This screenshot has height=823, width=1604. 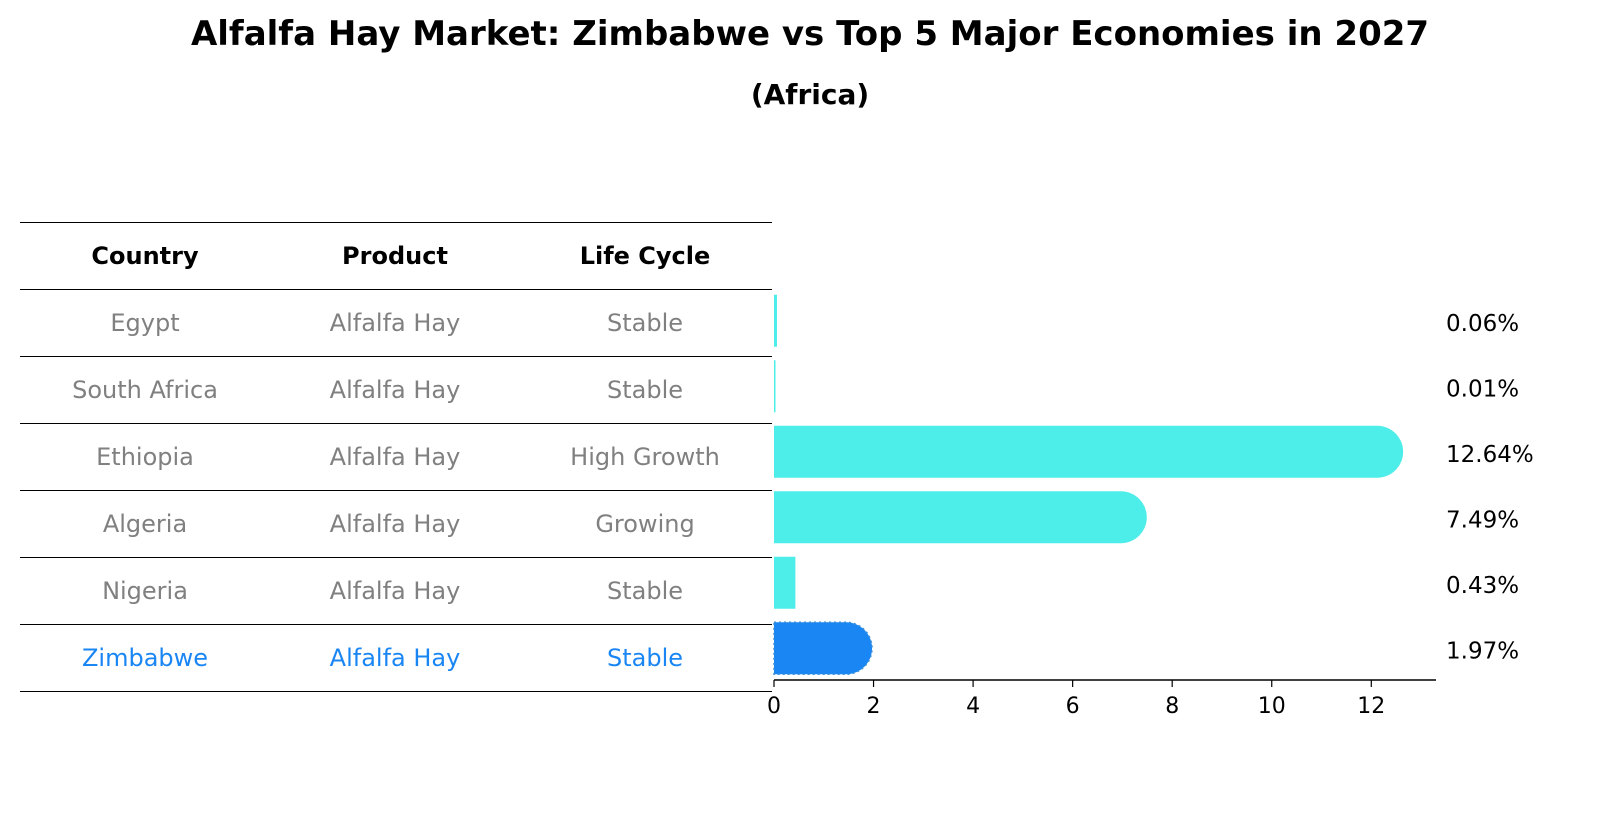 What do you see at coordinates (774, 706) in the screenshot?
I see `x-tick-label: 0` at bounding box center [774, 706].